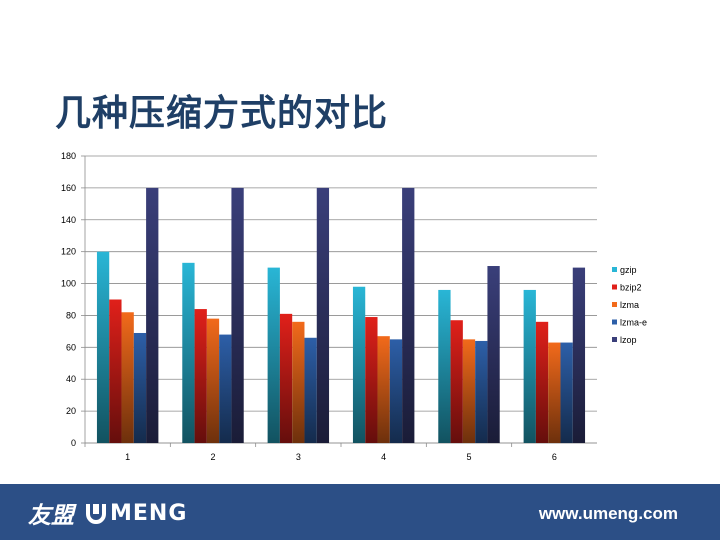 The height and width of the screenshot is (540, 720). I want to click on x-tick-label: 5, so click(468, 457).